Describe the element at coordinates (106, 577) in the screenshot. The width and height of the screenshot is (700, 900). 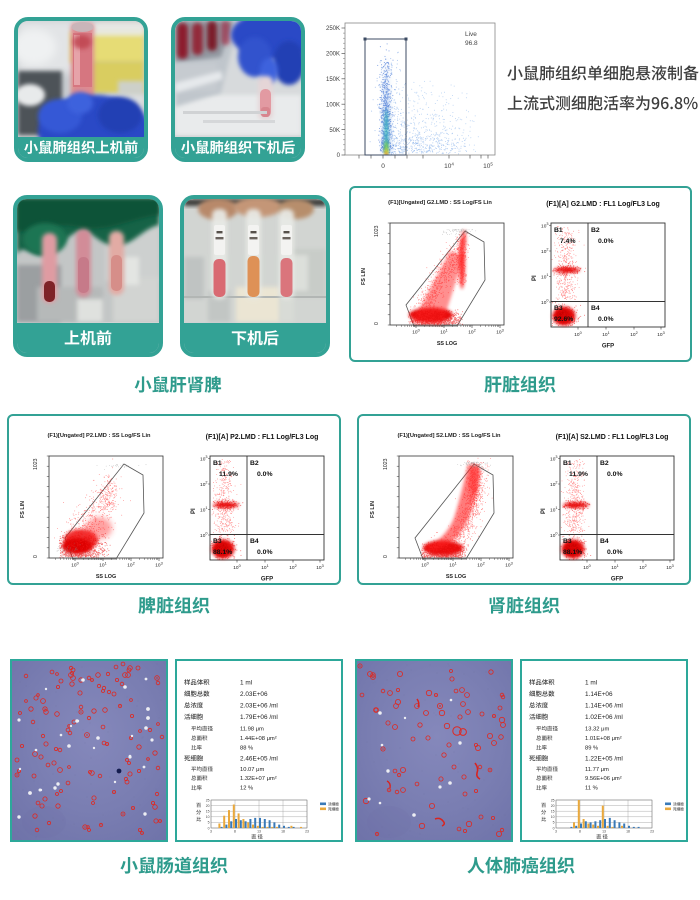
I see `svg-text: SS LOG` at that location.